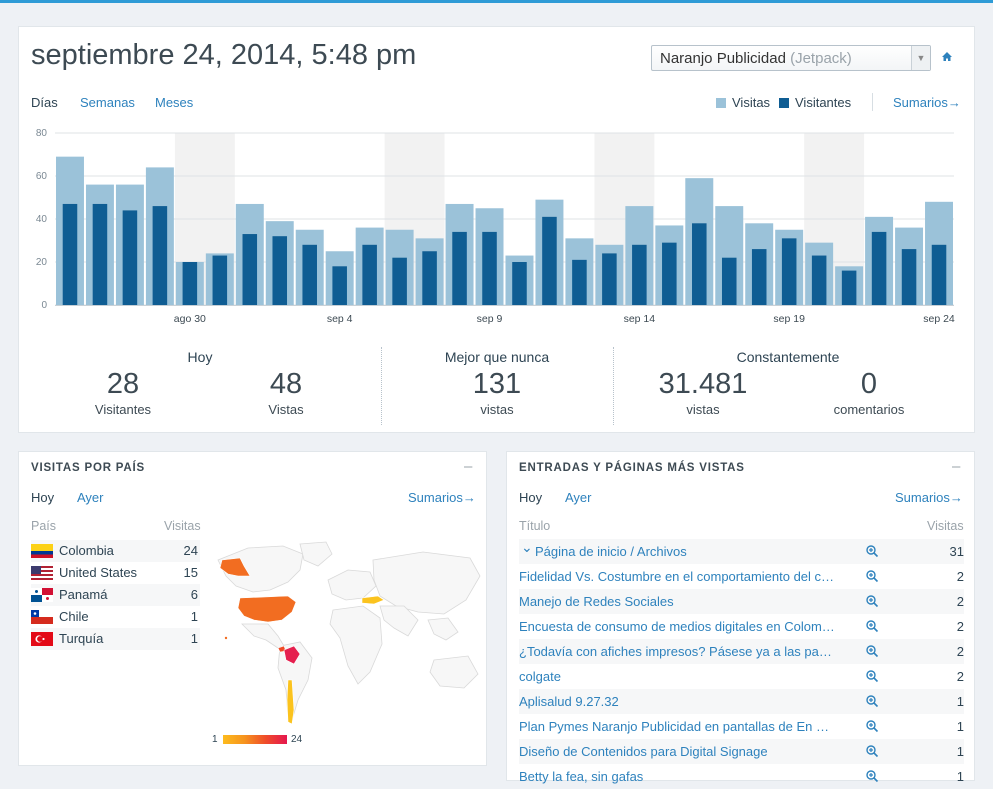 The height and width of the screenshot is (789, 993). Describe the element at coordinates (741, 701) in the screenshot. I see `post-row: Aplisalud 9.27.32 1` at that location.